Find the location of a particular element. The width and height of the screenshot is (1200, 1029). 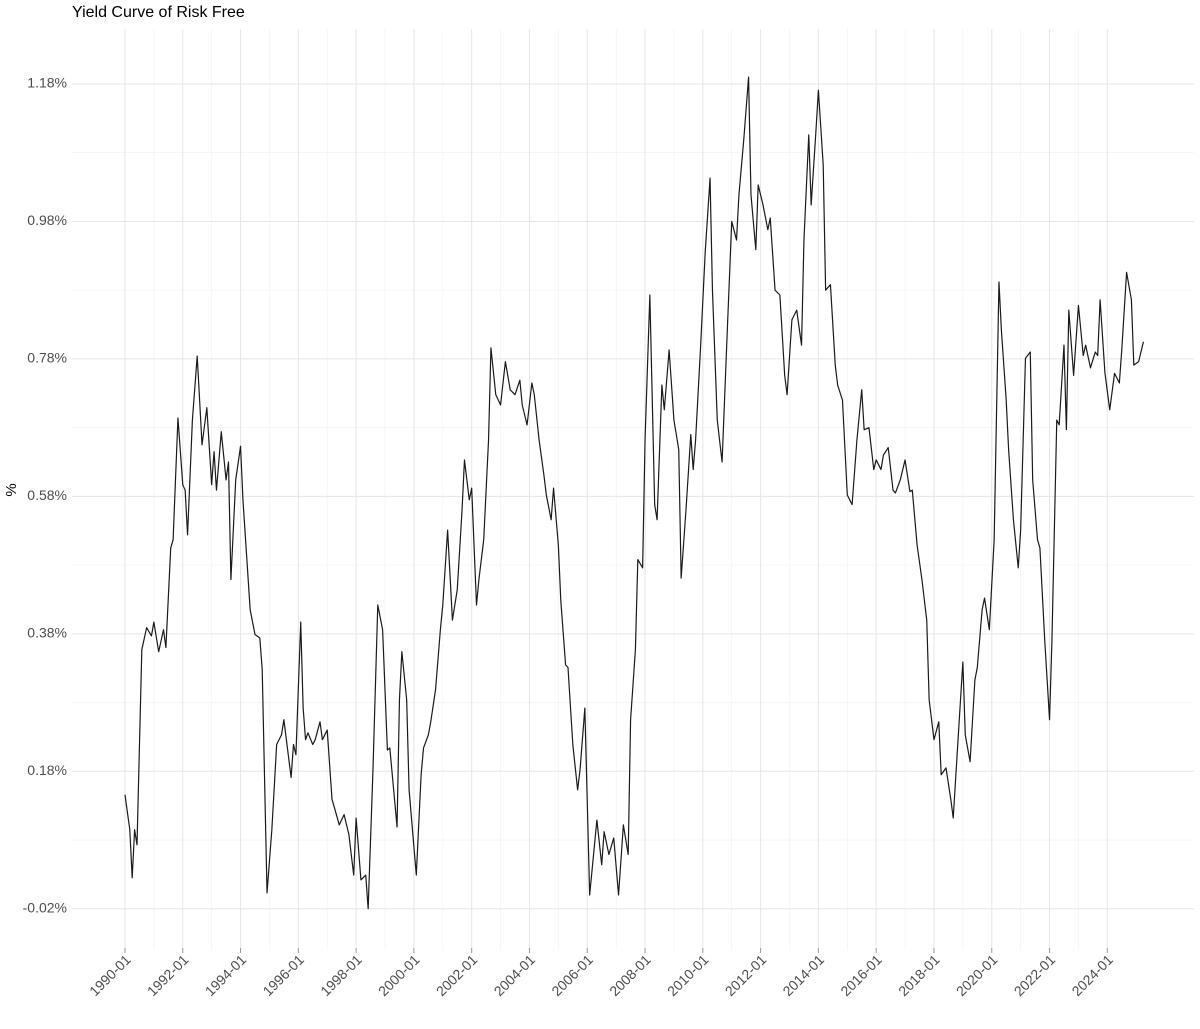

x-tick-label: 2002-01 is located at coordinates (457, 975).